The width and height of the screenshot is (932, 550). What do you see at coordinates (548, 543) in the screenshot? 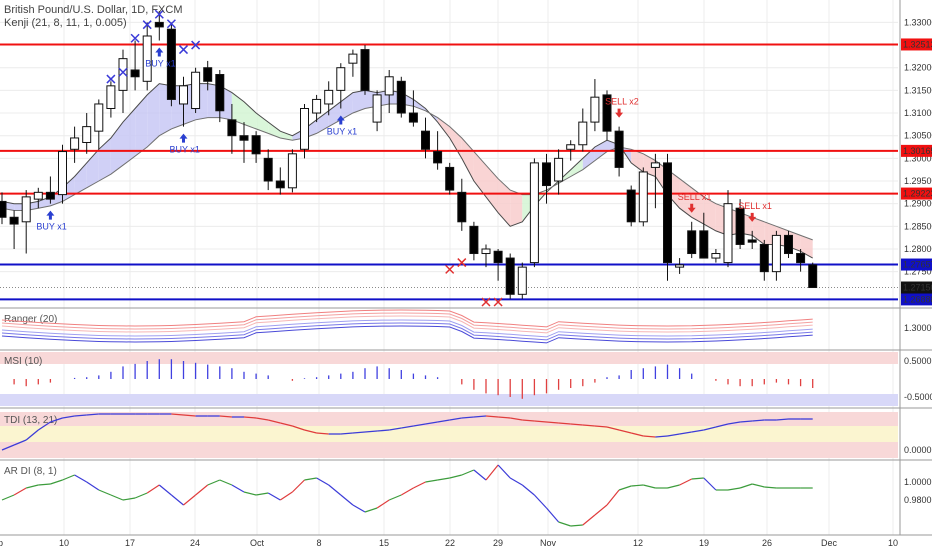
I see `x-tick-label: Nov` at bounding box center [548, 543].